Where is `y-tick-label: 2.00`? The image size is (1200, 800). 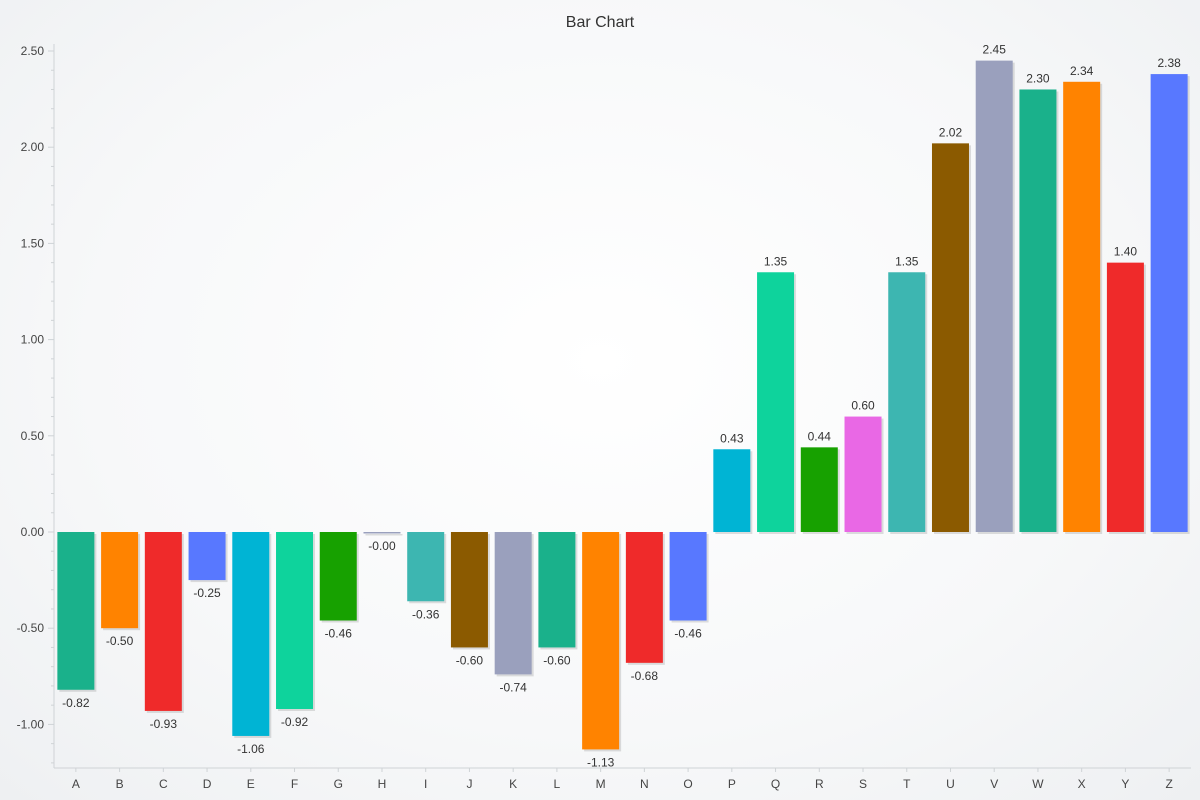
y-tick-label: 2.00 is located at coordinates (33, 147).